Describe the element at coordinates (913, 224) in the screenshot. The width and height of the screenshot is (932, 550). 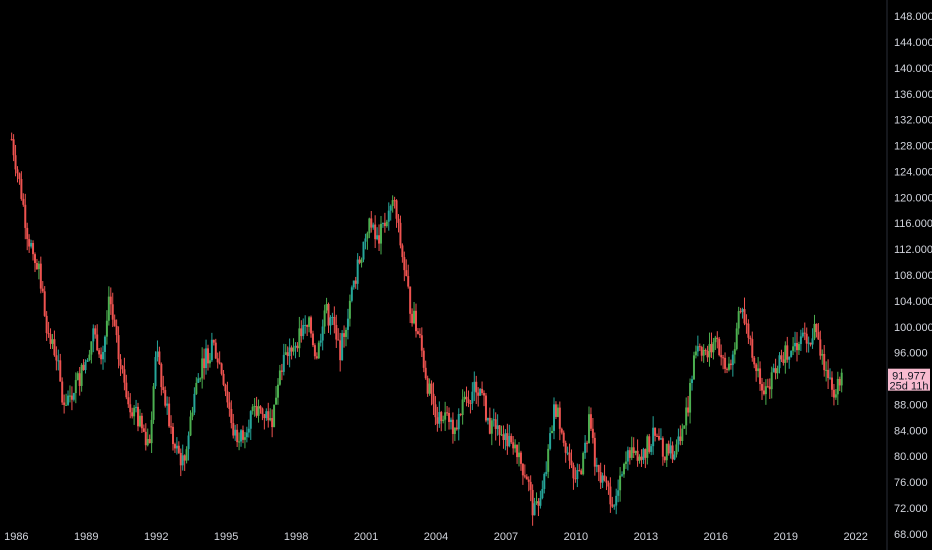
I see `price-tick-label: 116.000` at that location.